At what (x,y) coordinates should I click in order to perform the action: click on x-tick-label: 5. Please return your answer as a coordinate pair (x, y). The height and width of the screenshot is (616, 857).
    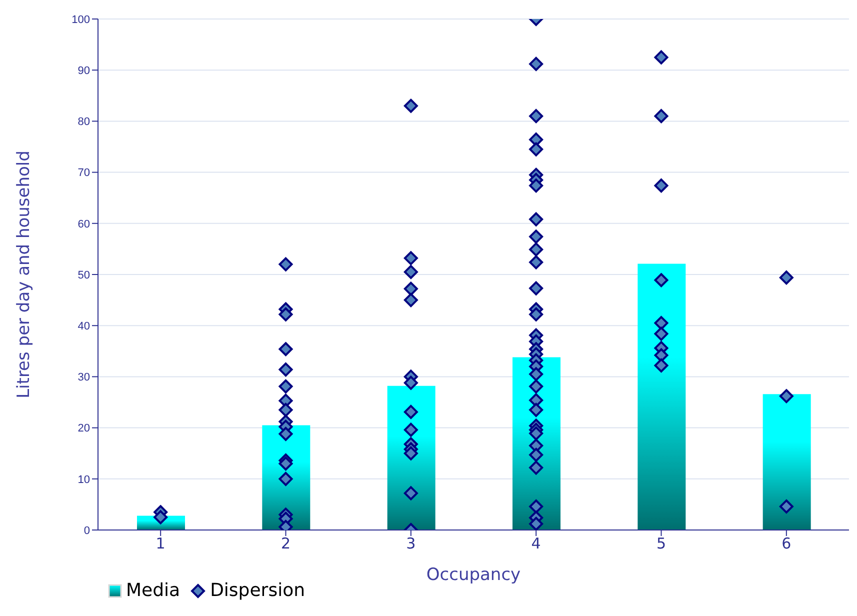
    Looking at the image, I should click on (661, 543).